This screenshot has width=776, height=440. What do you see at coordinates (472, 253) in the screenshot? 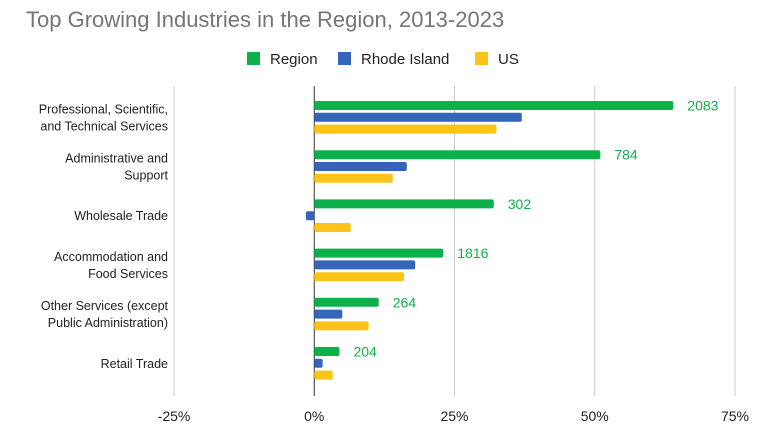
I see `data-label-3: 1816` at bounding box center [472, 253].